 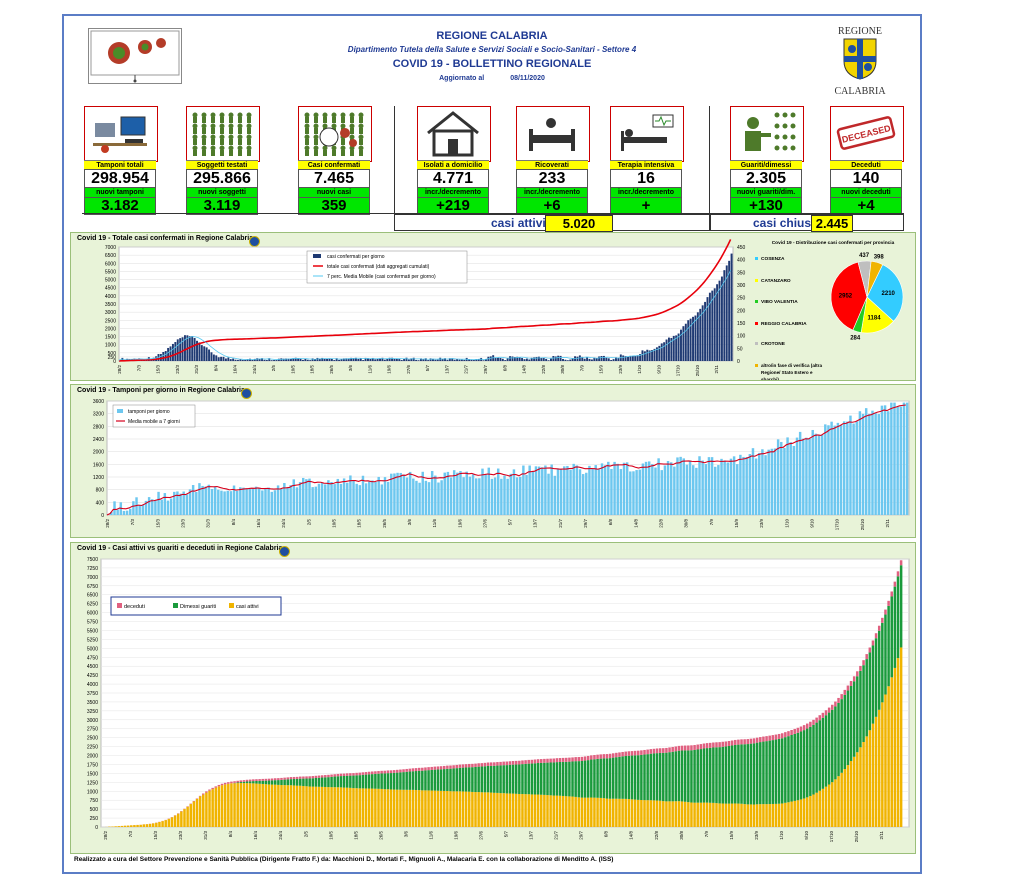 I want to click on x-tick-label: 21/7, so click(x=466, y=369).